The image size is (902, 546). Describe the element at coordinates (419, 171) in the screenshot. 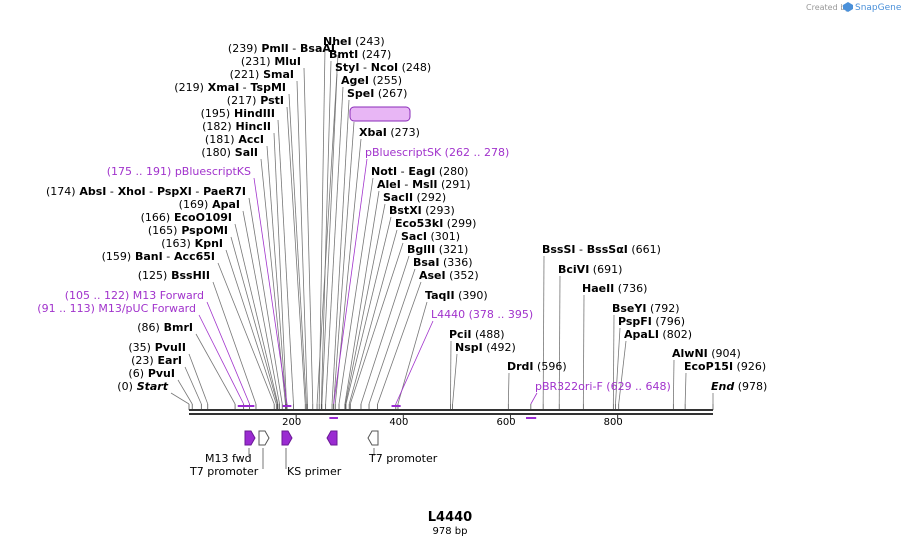

I see `cut-site-r_noti: NotI - EagI (280)` at that location.